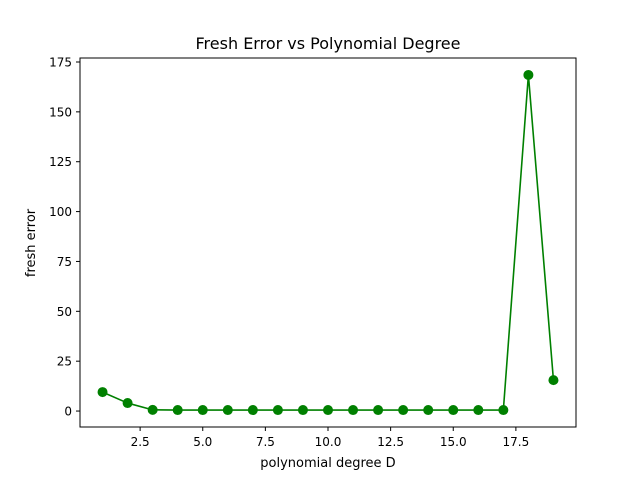 This screenshot has width=640, height=484. I want to click on y-axis-label: fresh error, so click(31, 242).